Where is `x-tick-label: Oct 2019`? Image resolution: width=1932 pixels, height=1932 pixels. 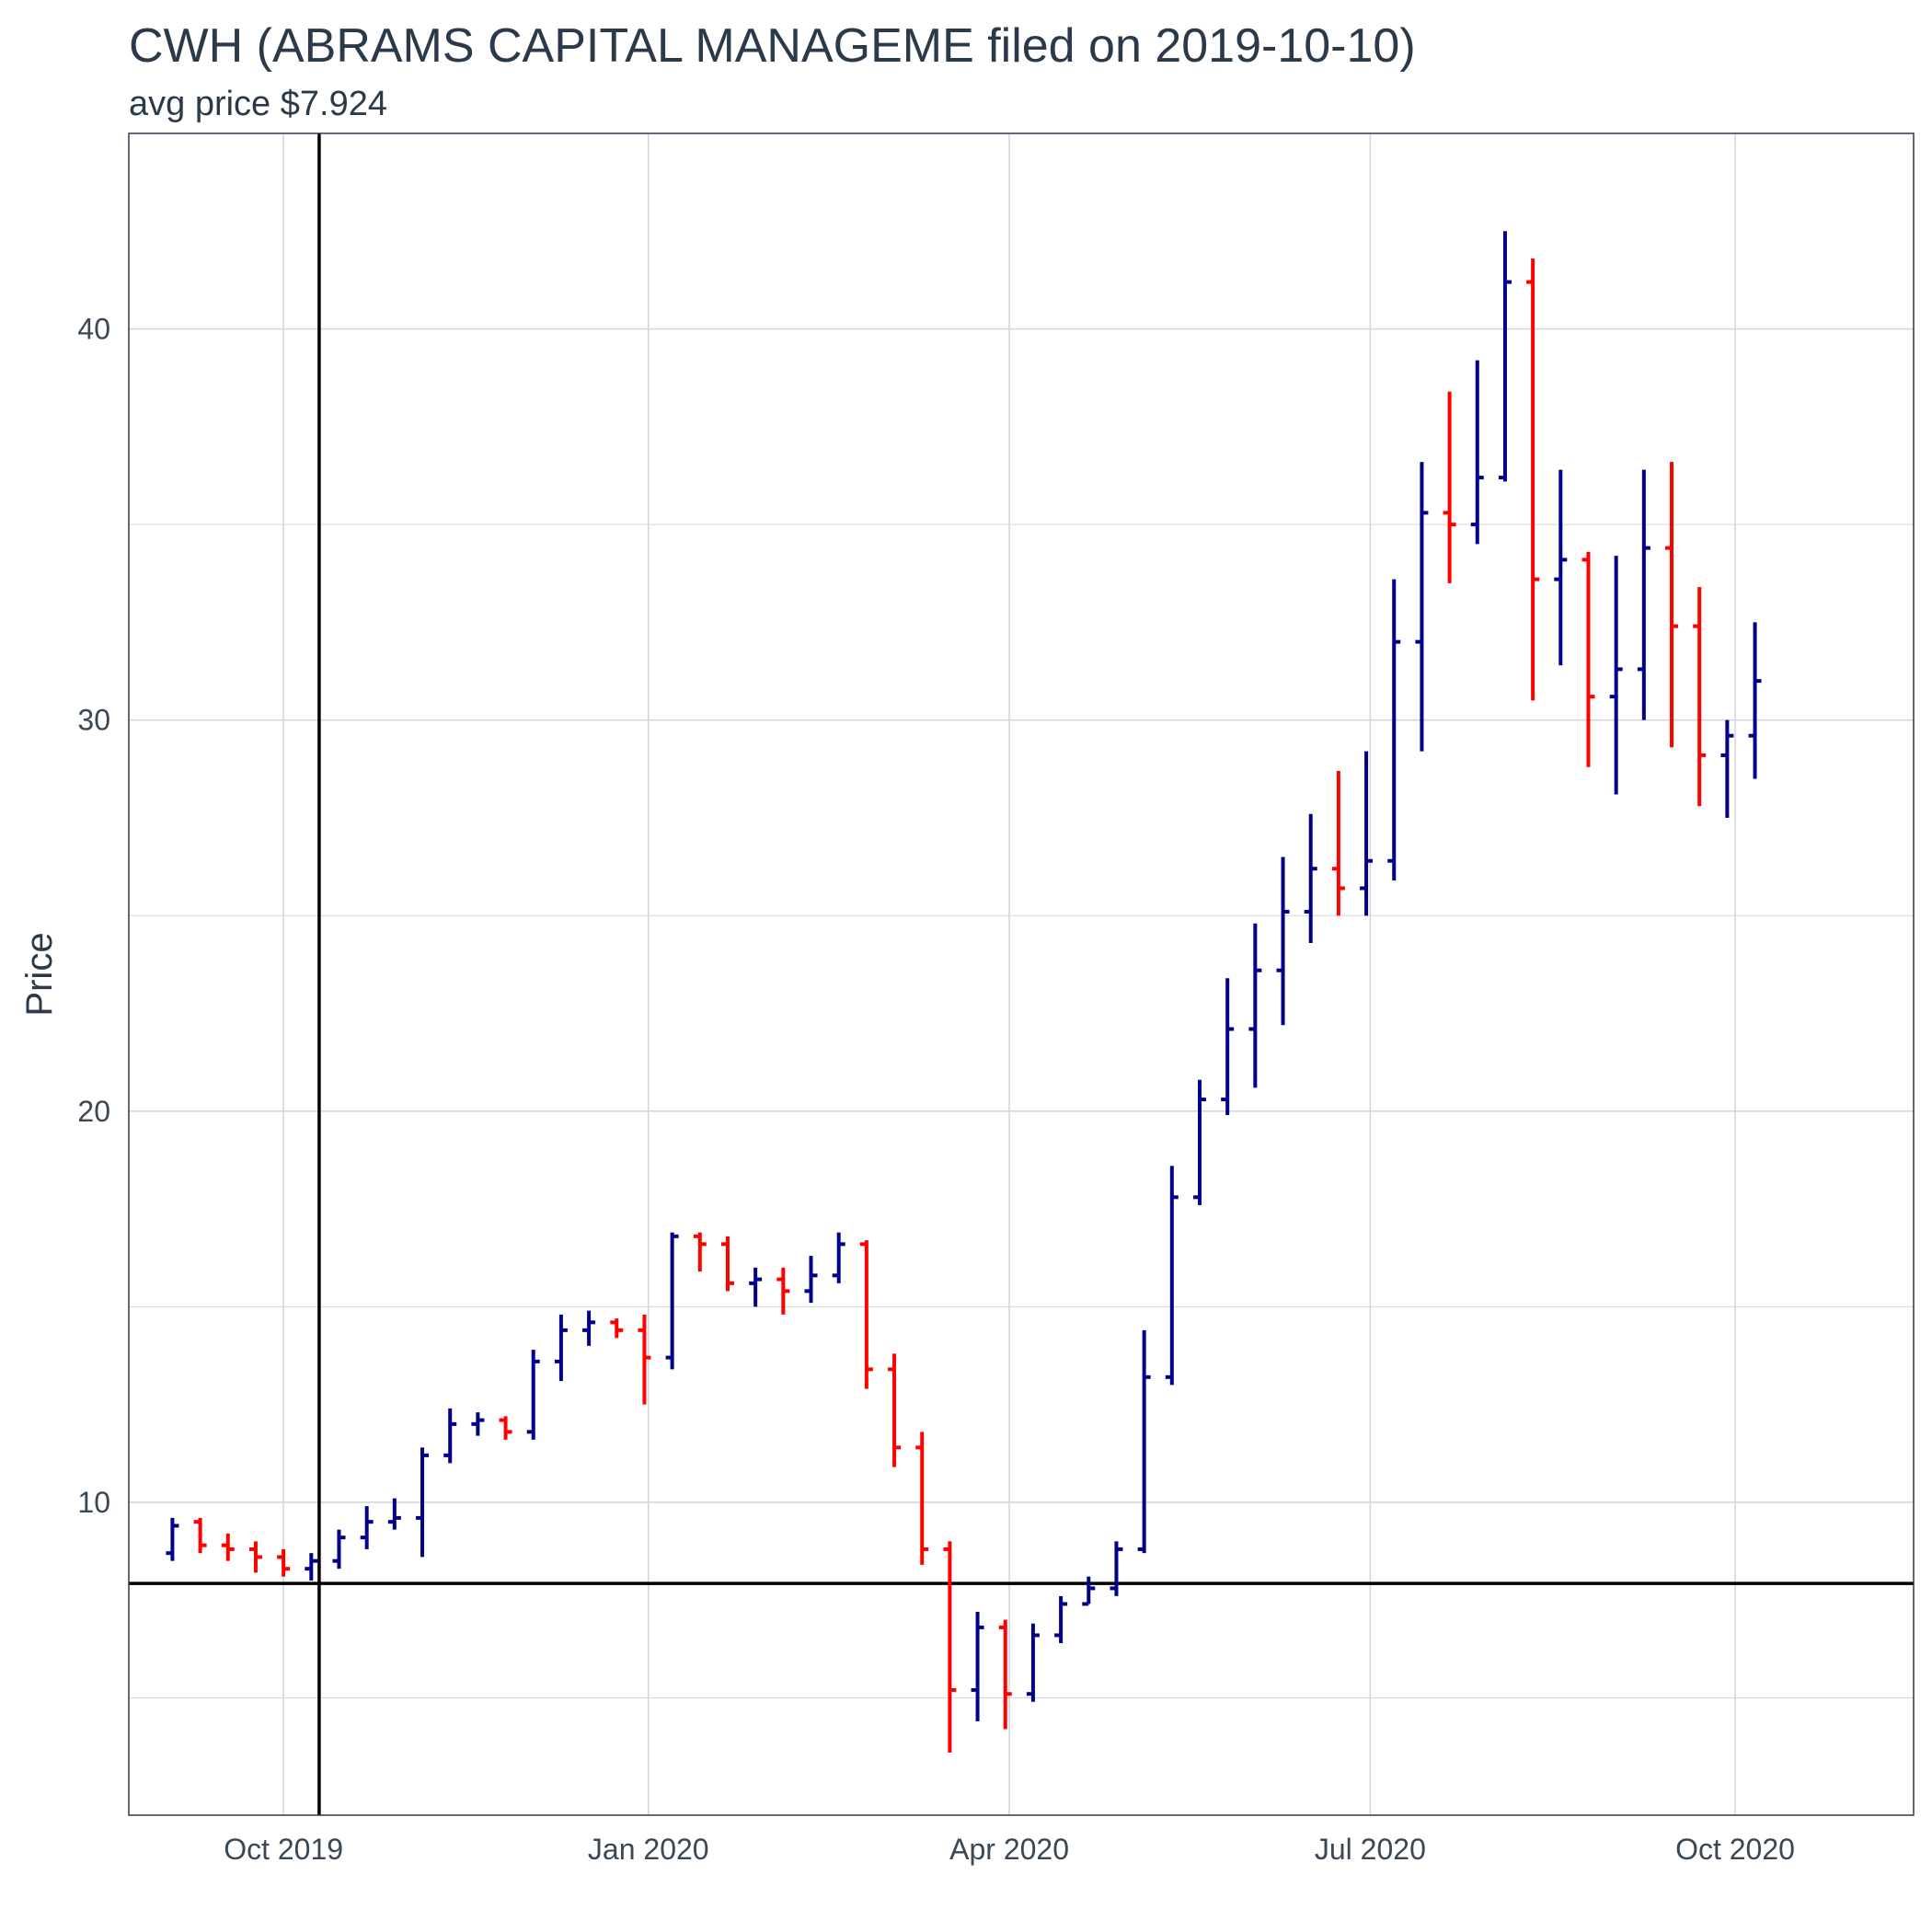
x-tick-label: Oct 2019 is located at coordinates (283, 1849).